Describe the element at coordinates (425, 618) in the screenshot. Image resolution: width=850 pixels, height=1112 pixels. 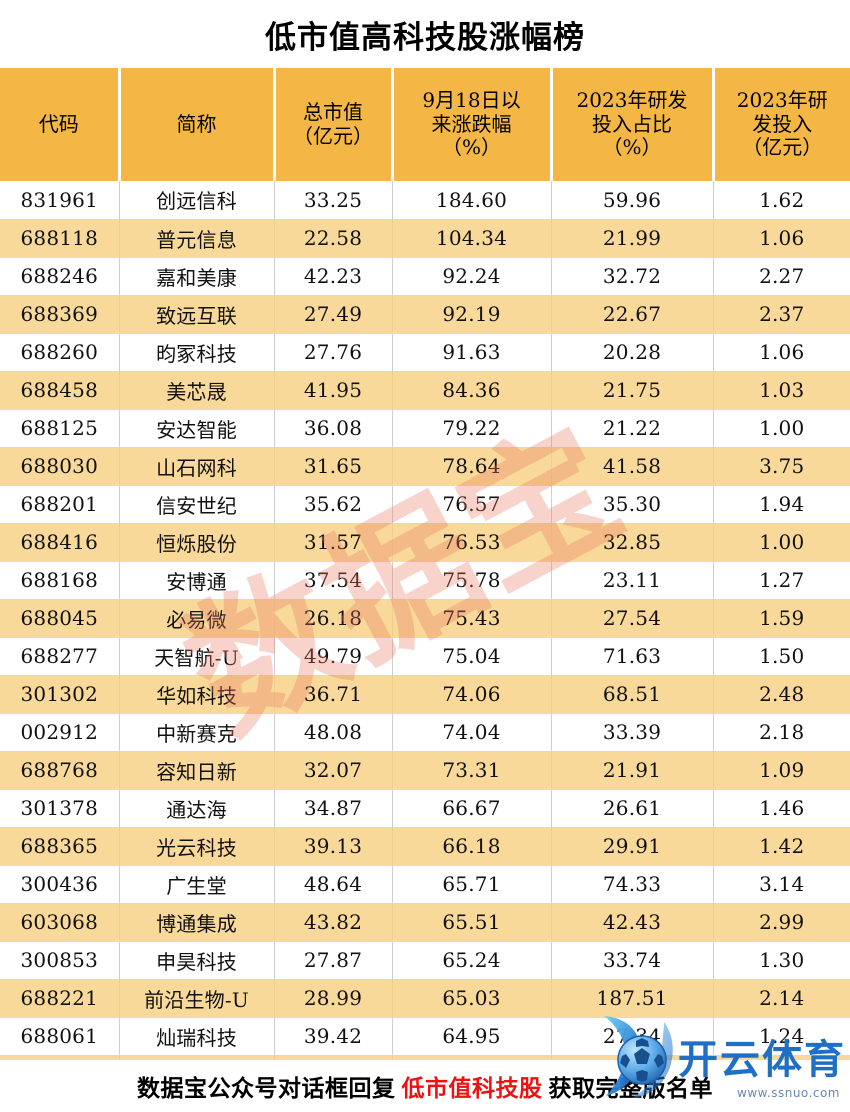
I see `table-row: 688045 必易微 26.18 75.43 27.54 1.59` at that location.